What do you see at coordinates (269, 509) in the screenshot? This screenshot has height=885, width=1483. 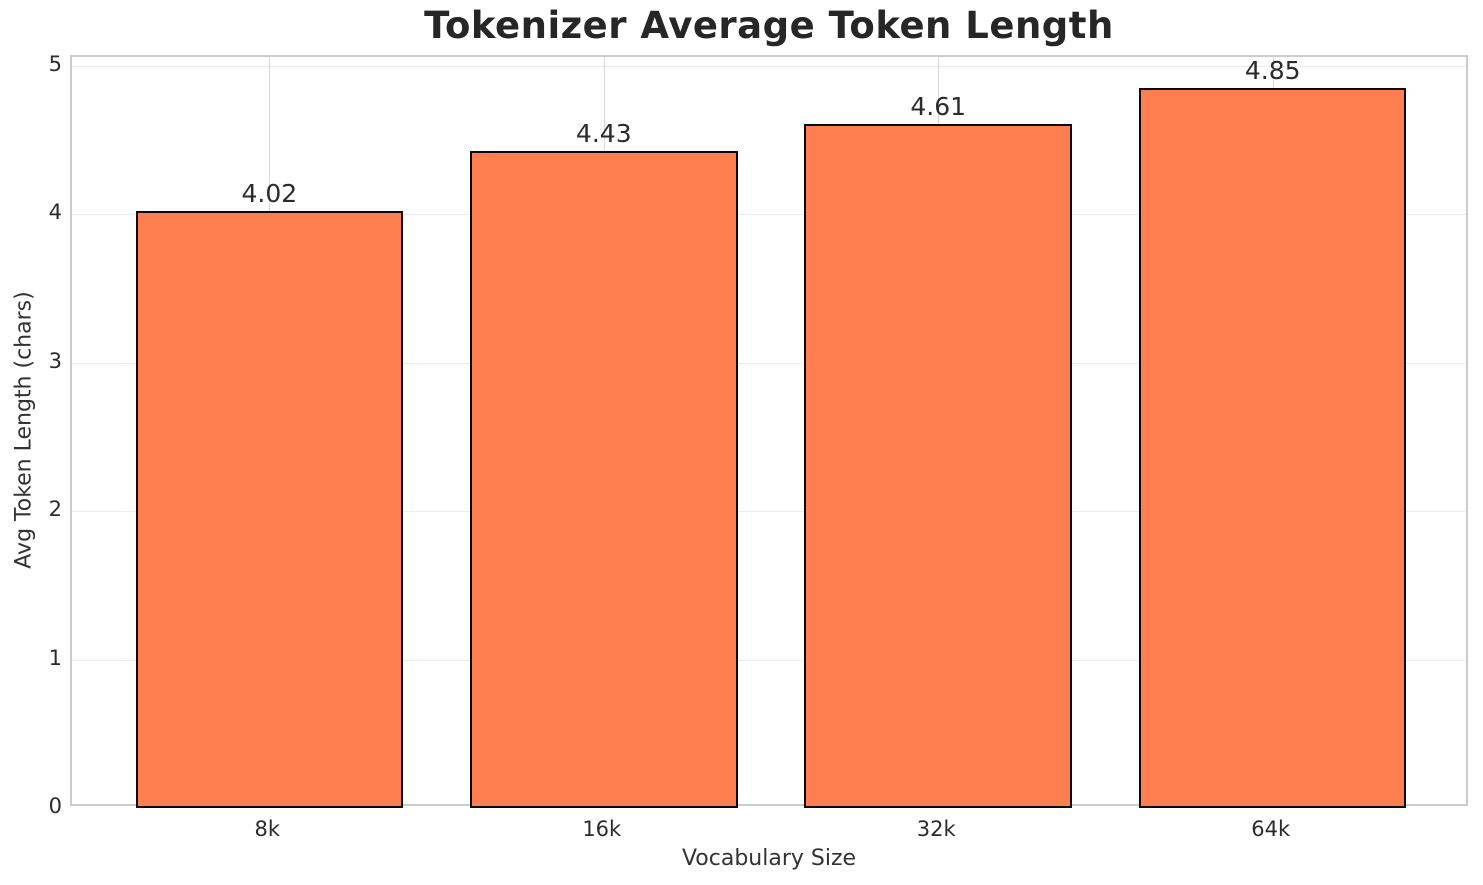 I see `bar-8k` at bounding box center [269, 509].